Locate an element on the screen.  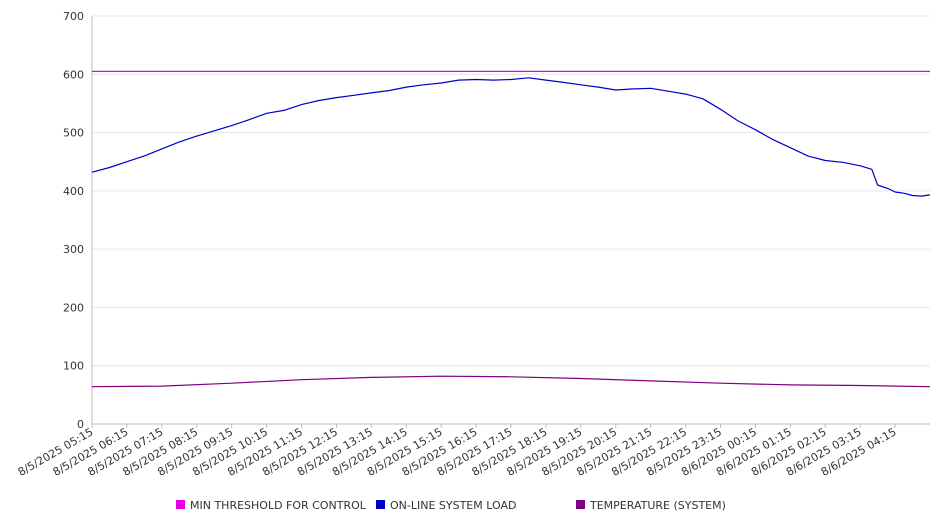
y-axis-ticks: 0 100 200 300 400 500 600 700 is located at coordinates (73, 220).